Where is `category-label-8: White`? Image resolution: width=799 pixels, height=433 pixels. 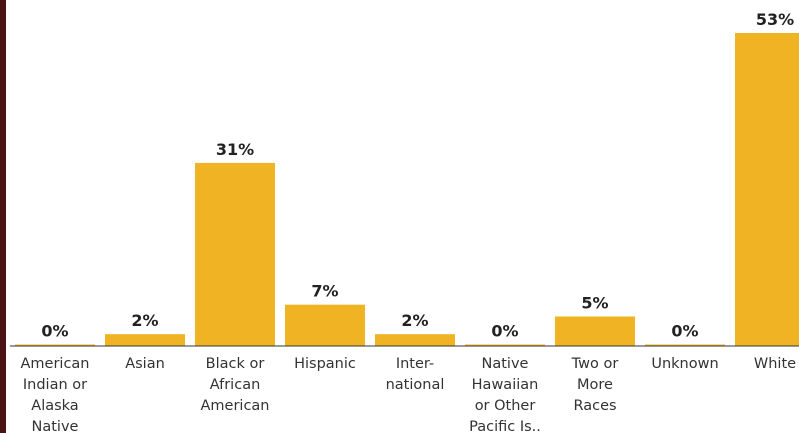
category-label-8: White is located at coordinates (775, 364).